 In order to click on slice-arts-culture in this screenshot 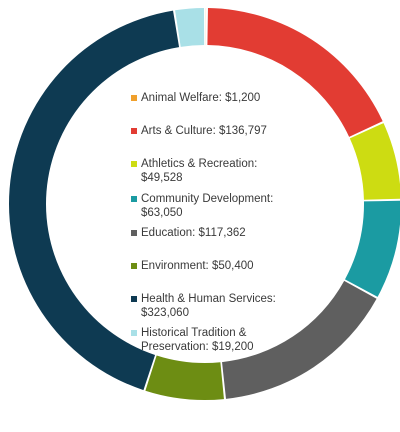, I will do `click(295, 72)`.